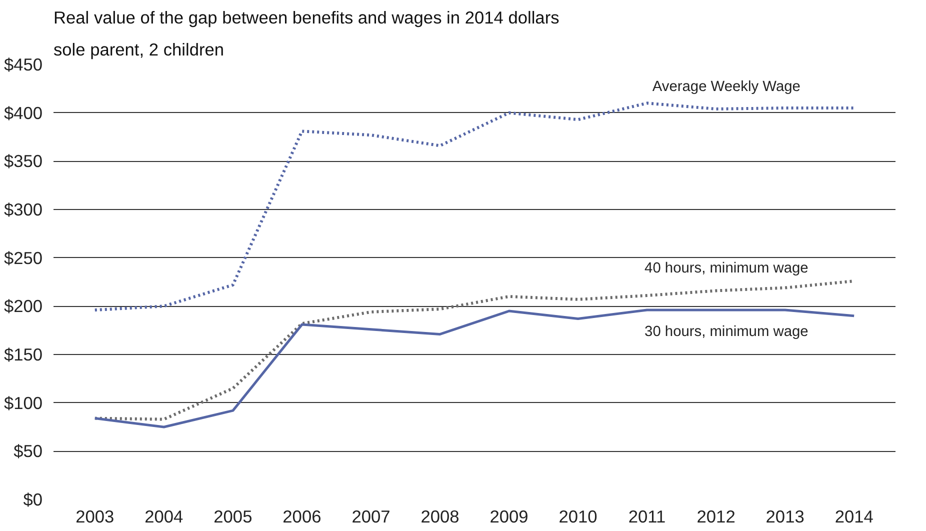 This screenshot has width=926, height=531. What do you see at coordinates (785, 516) in the screenshot?
I see `x-tick-label: 2013` at bounding box center [785, 516].